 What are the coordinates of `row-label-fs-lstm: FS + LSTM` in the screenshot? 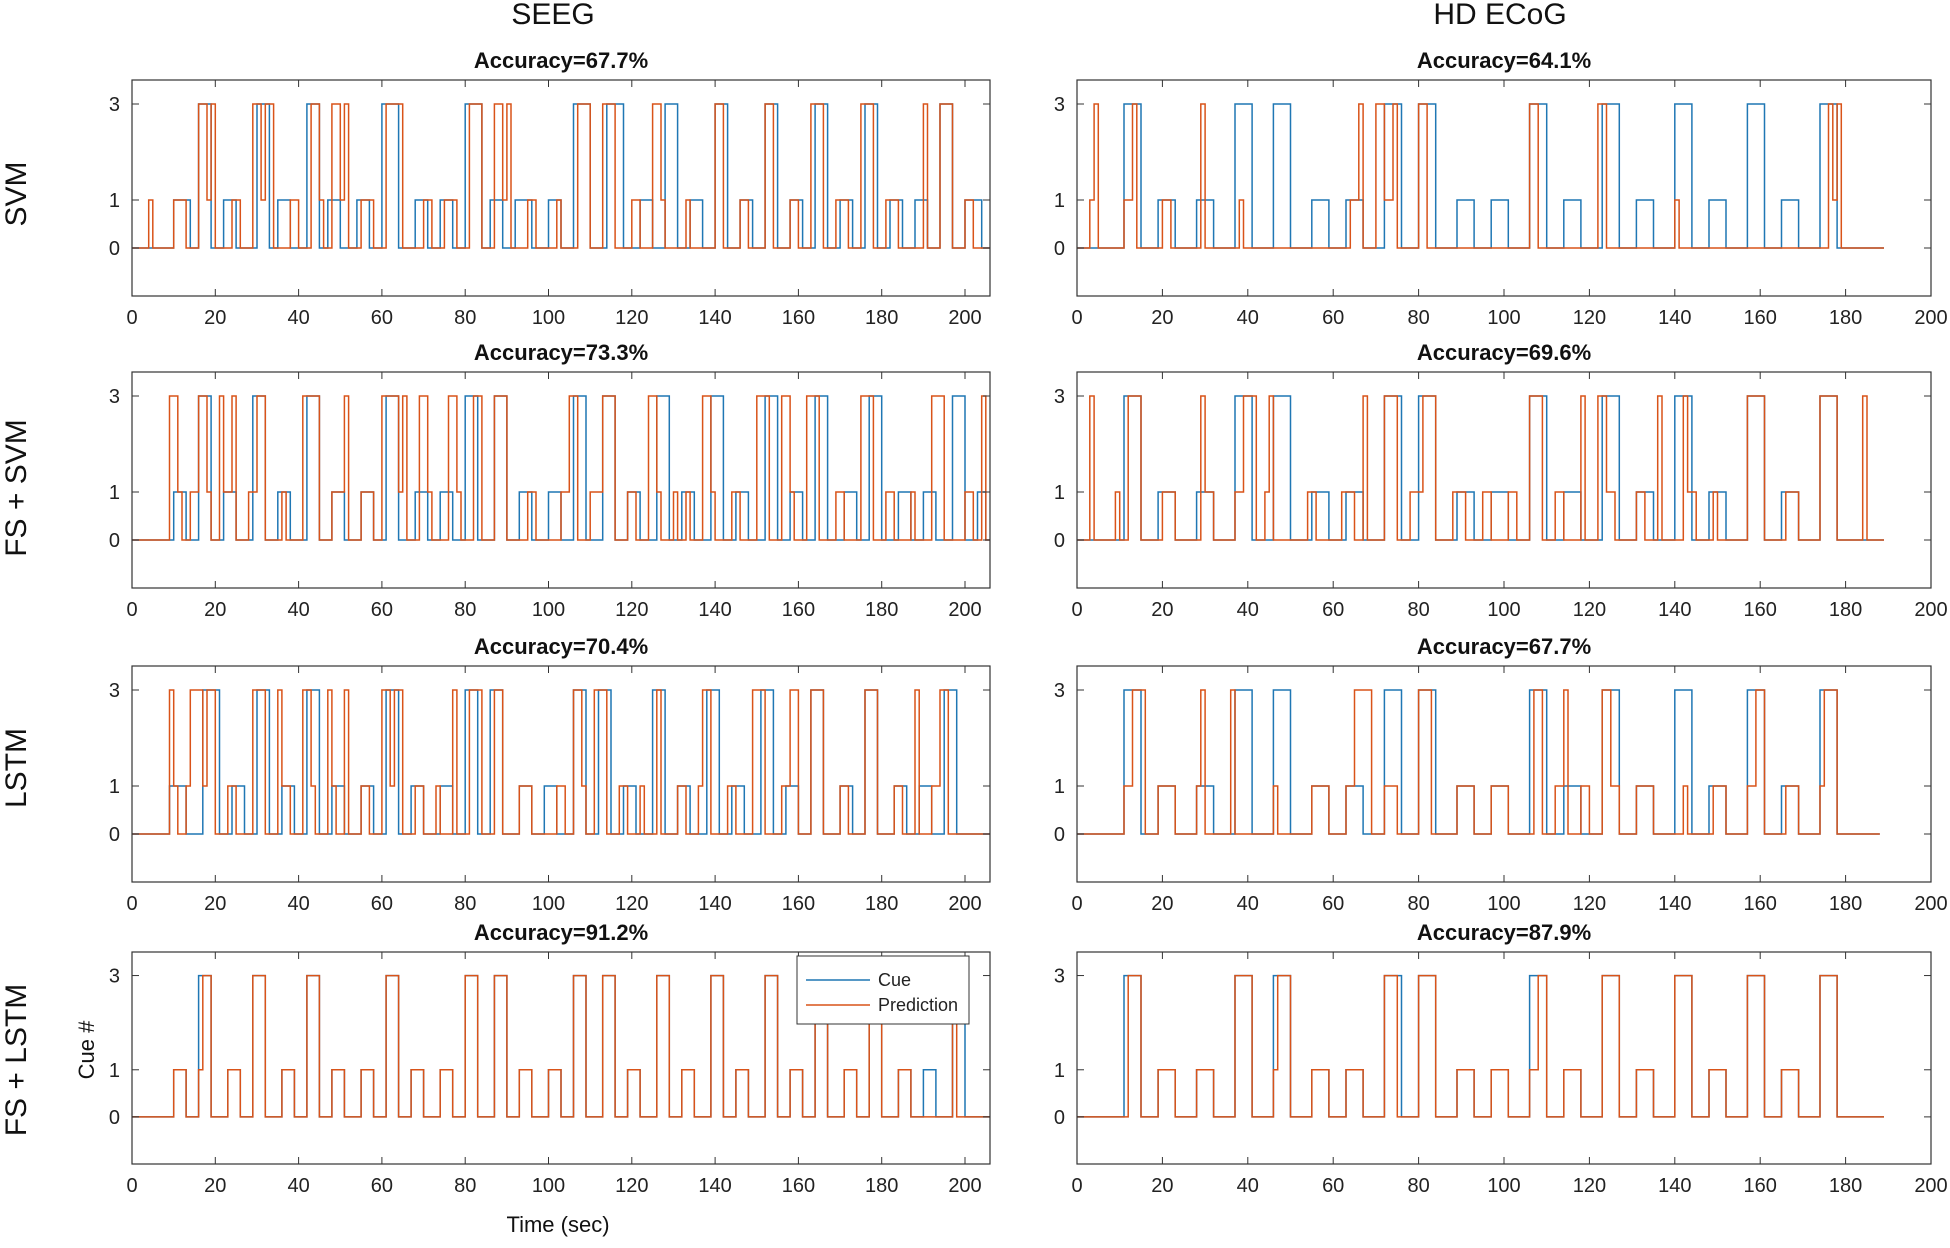 It's located at (16, 1060).